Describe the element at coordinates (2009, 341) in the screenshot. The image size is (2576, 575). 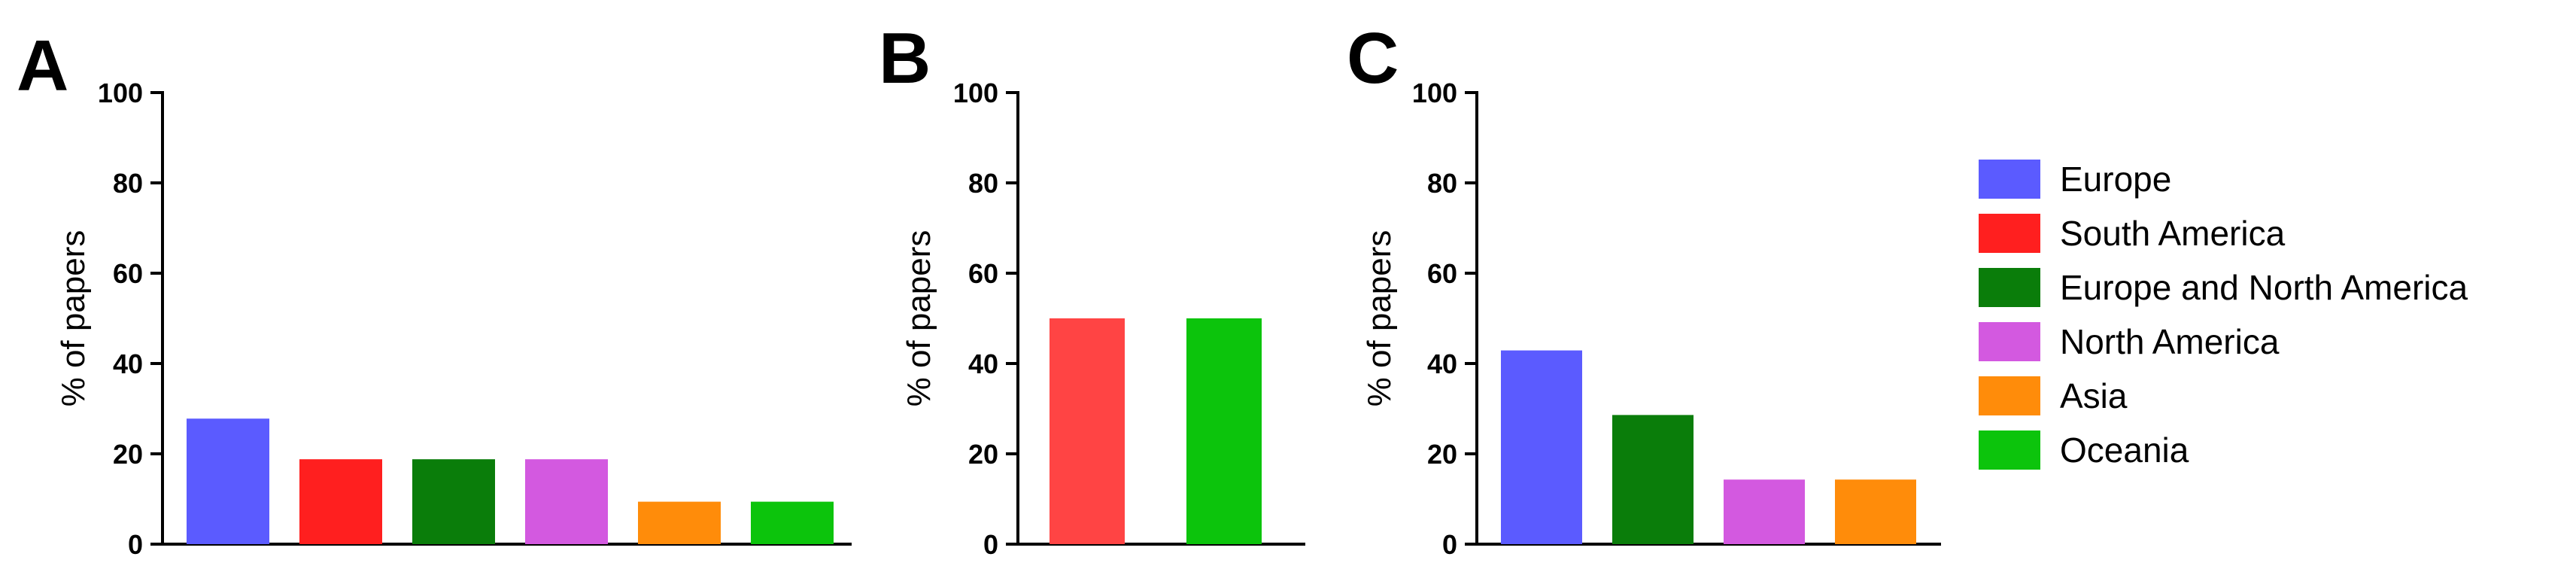
I see `legend-swatch-north-america` at that location.